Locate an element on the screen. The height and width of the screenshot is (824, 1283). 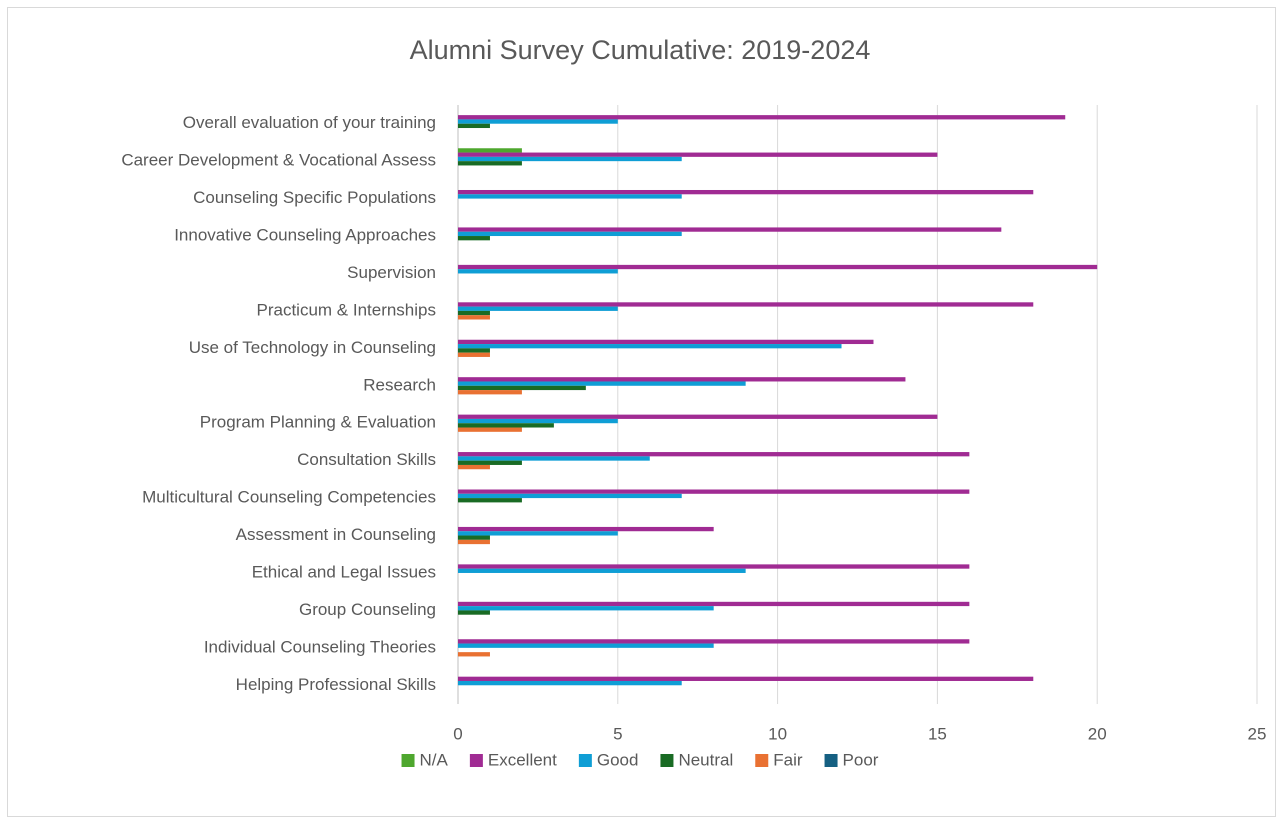
y-tick-label: Helping Professional Skills is located at coordinates (336, 684).